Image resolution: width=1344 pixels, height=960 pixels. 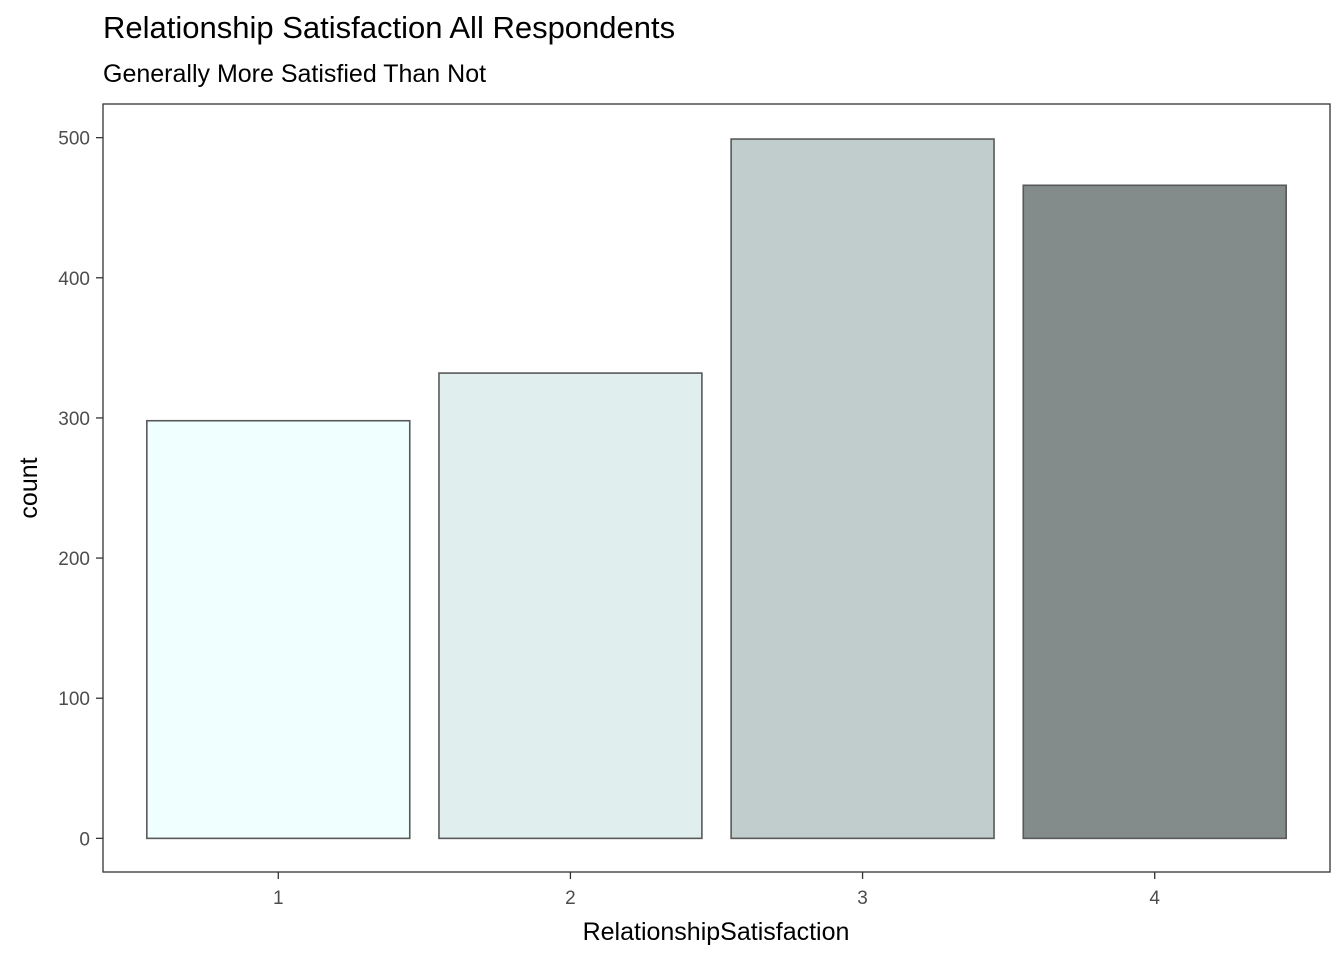 I want to click on y-tick-label: 400, so click(x=74, y=279).